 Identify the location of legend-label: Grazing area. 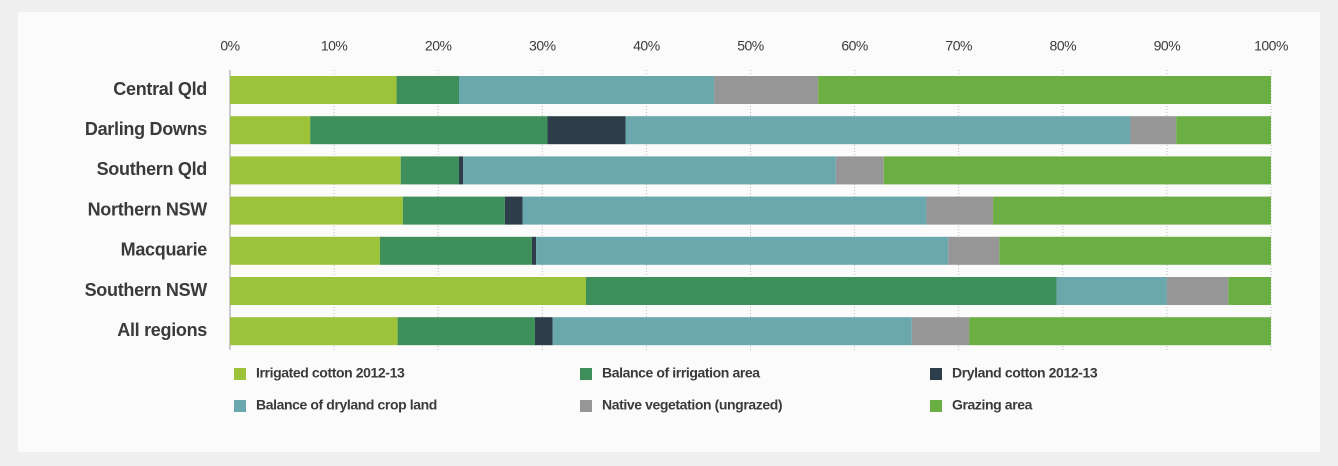
(992, 405).